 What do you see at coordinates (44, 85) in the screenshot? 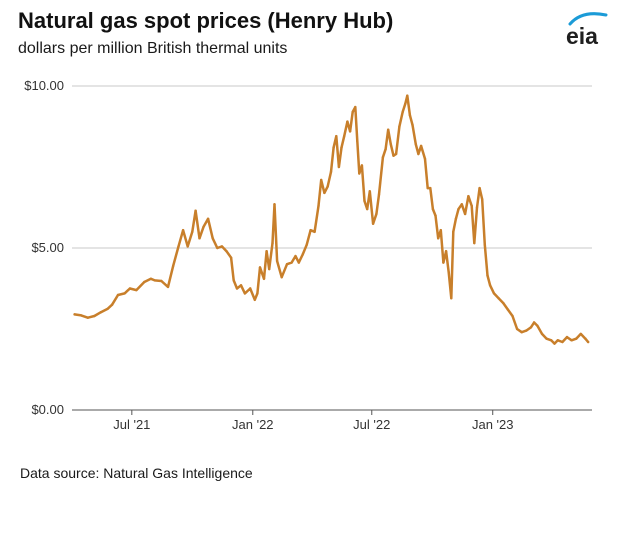
I see `y-tick-label: $10.00` at bounding box center [44, 85].